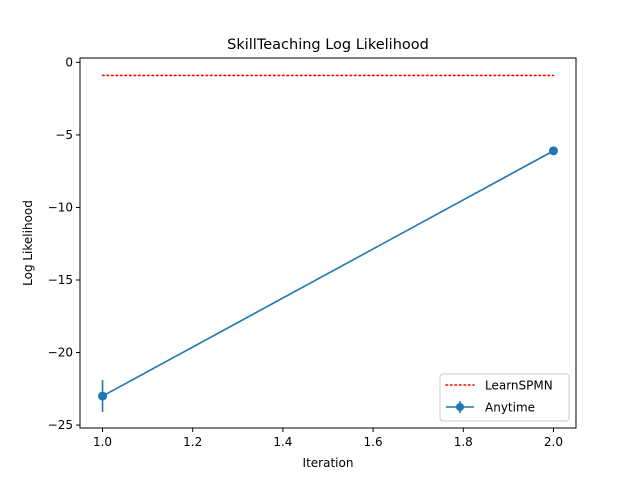 Image resolution: width=640 pixels, height=484 pixels. Describe the element at coordinates (60, 425) in the screenshot. I see `y-tick-label: −25` at that location.